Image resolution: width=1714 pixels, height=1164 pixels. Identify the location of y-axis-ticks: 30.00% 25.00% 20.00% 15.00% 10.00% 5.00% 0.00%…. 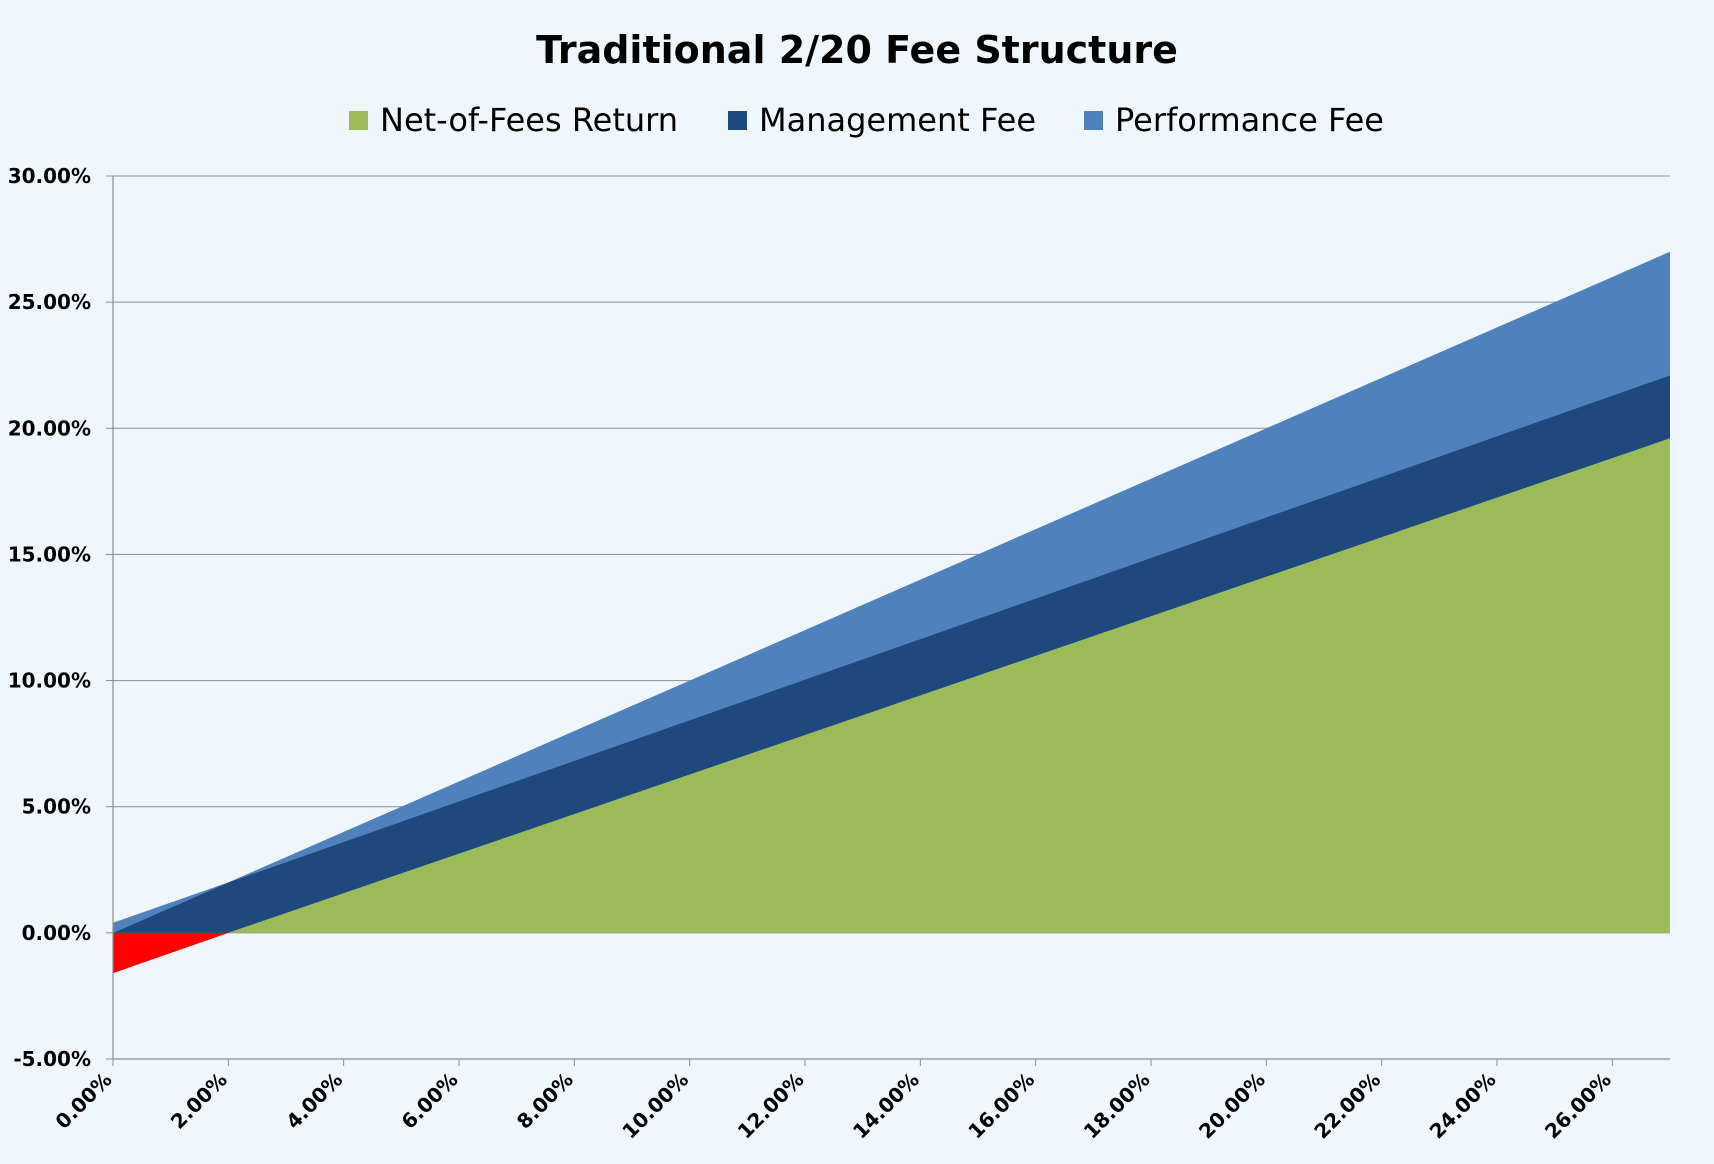
(60, 617).